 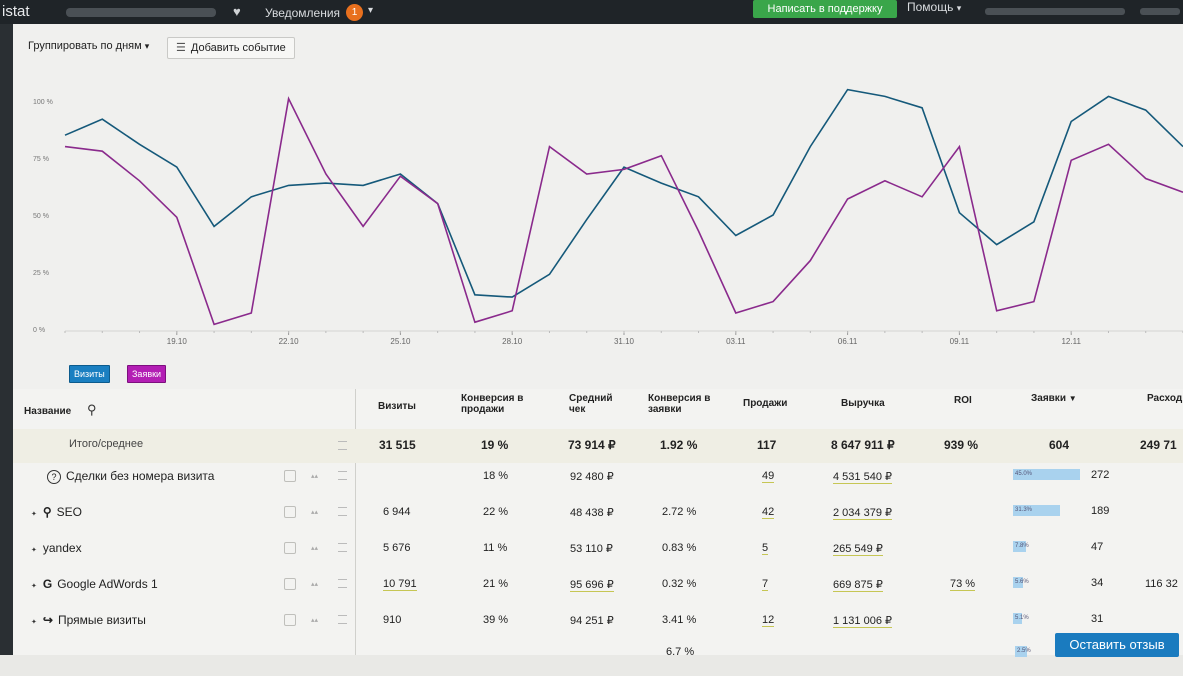 What do you see at coordinates (1055, 11) in the screenshot?
I see `blurred-user-info` at bounding box center [1055, 11].